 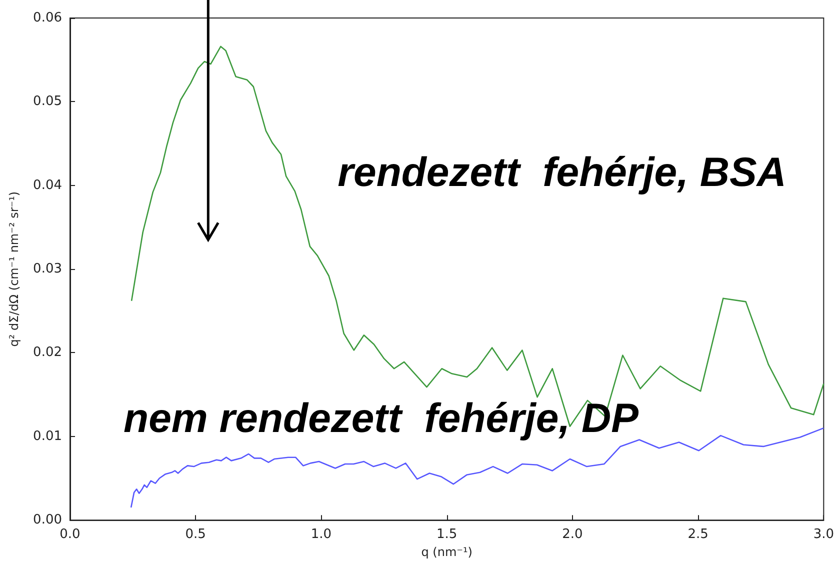 What do you see at coordinates (47, 185) in the screenshot?
I see `y-tick-label: 0.04` at bounding box center [47, 185].